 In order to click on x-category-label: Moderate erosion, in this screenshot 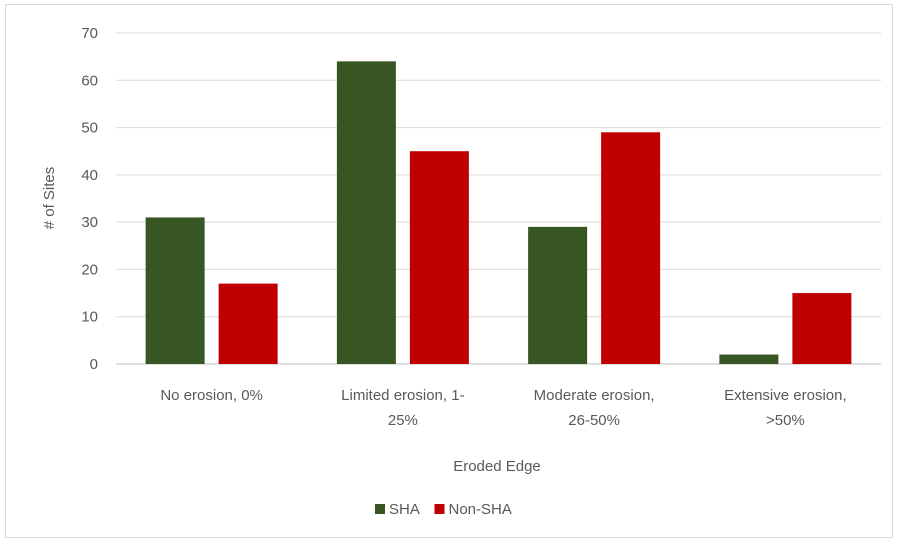, I will do `click(594, 395)`.